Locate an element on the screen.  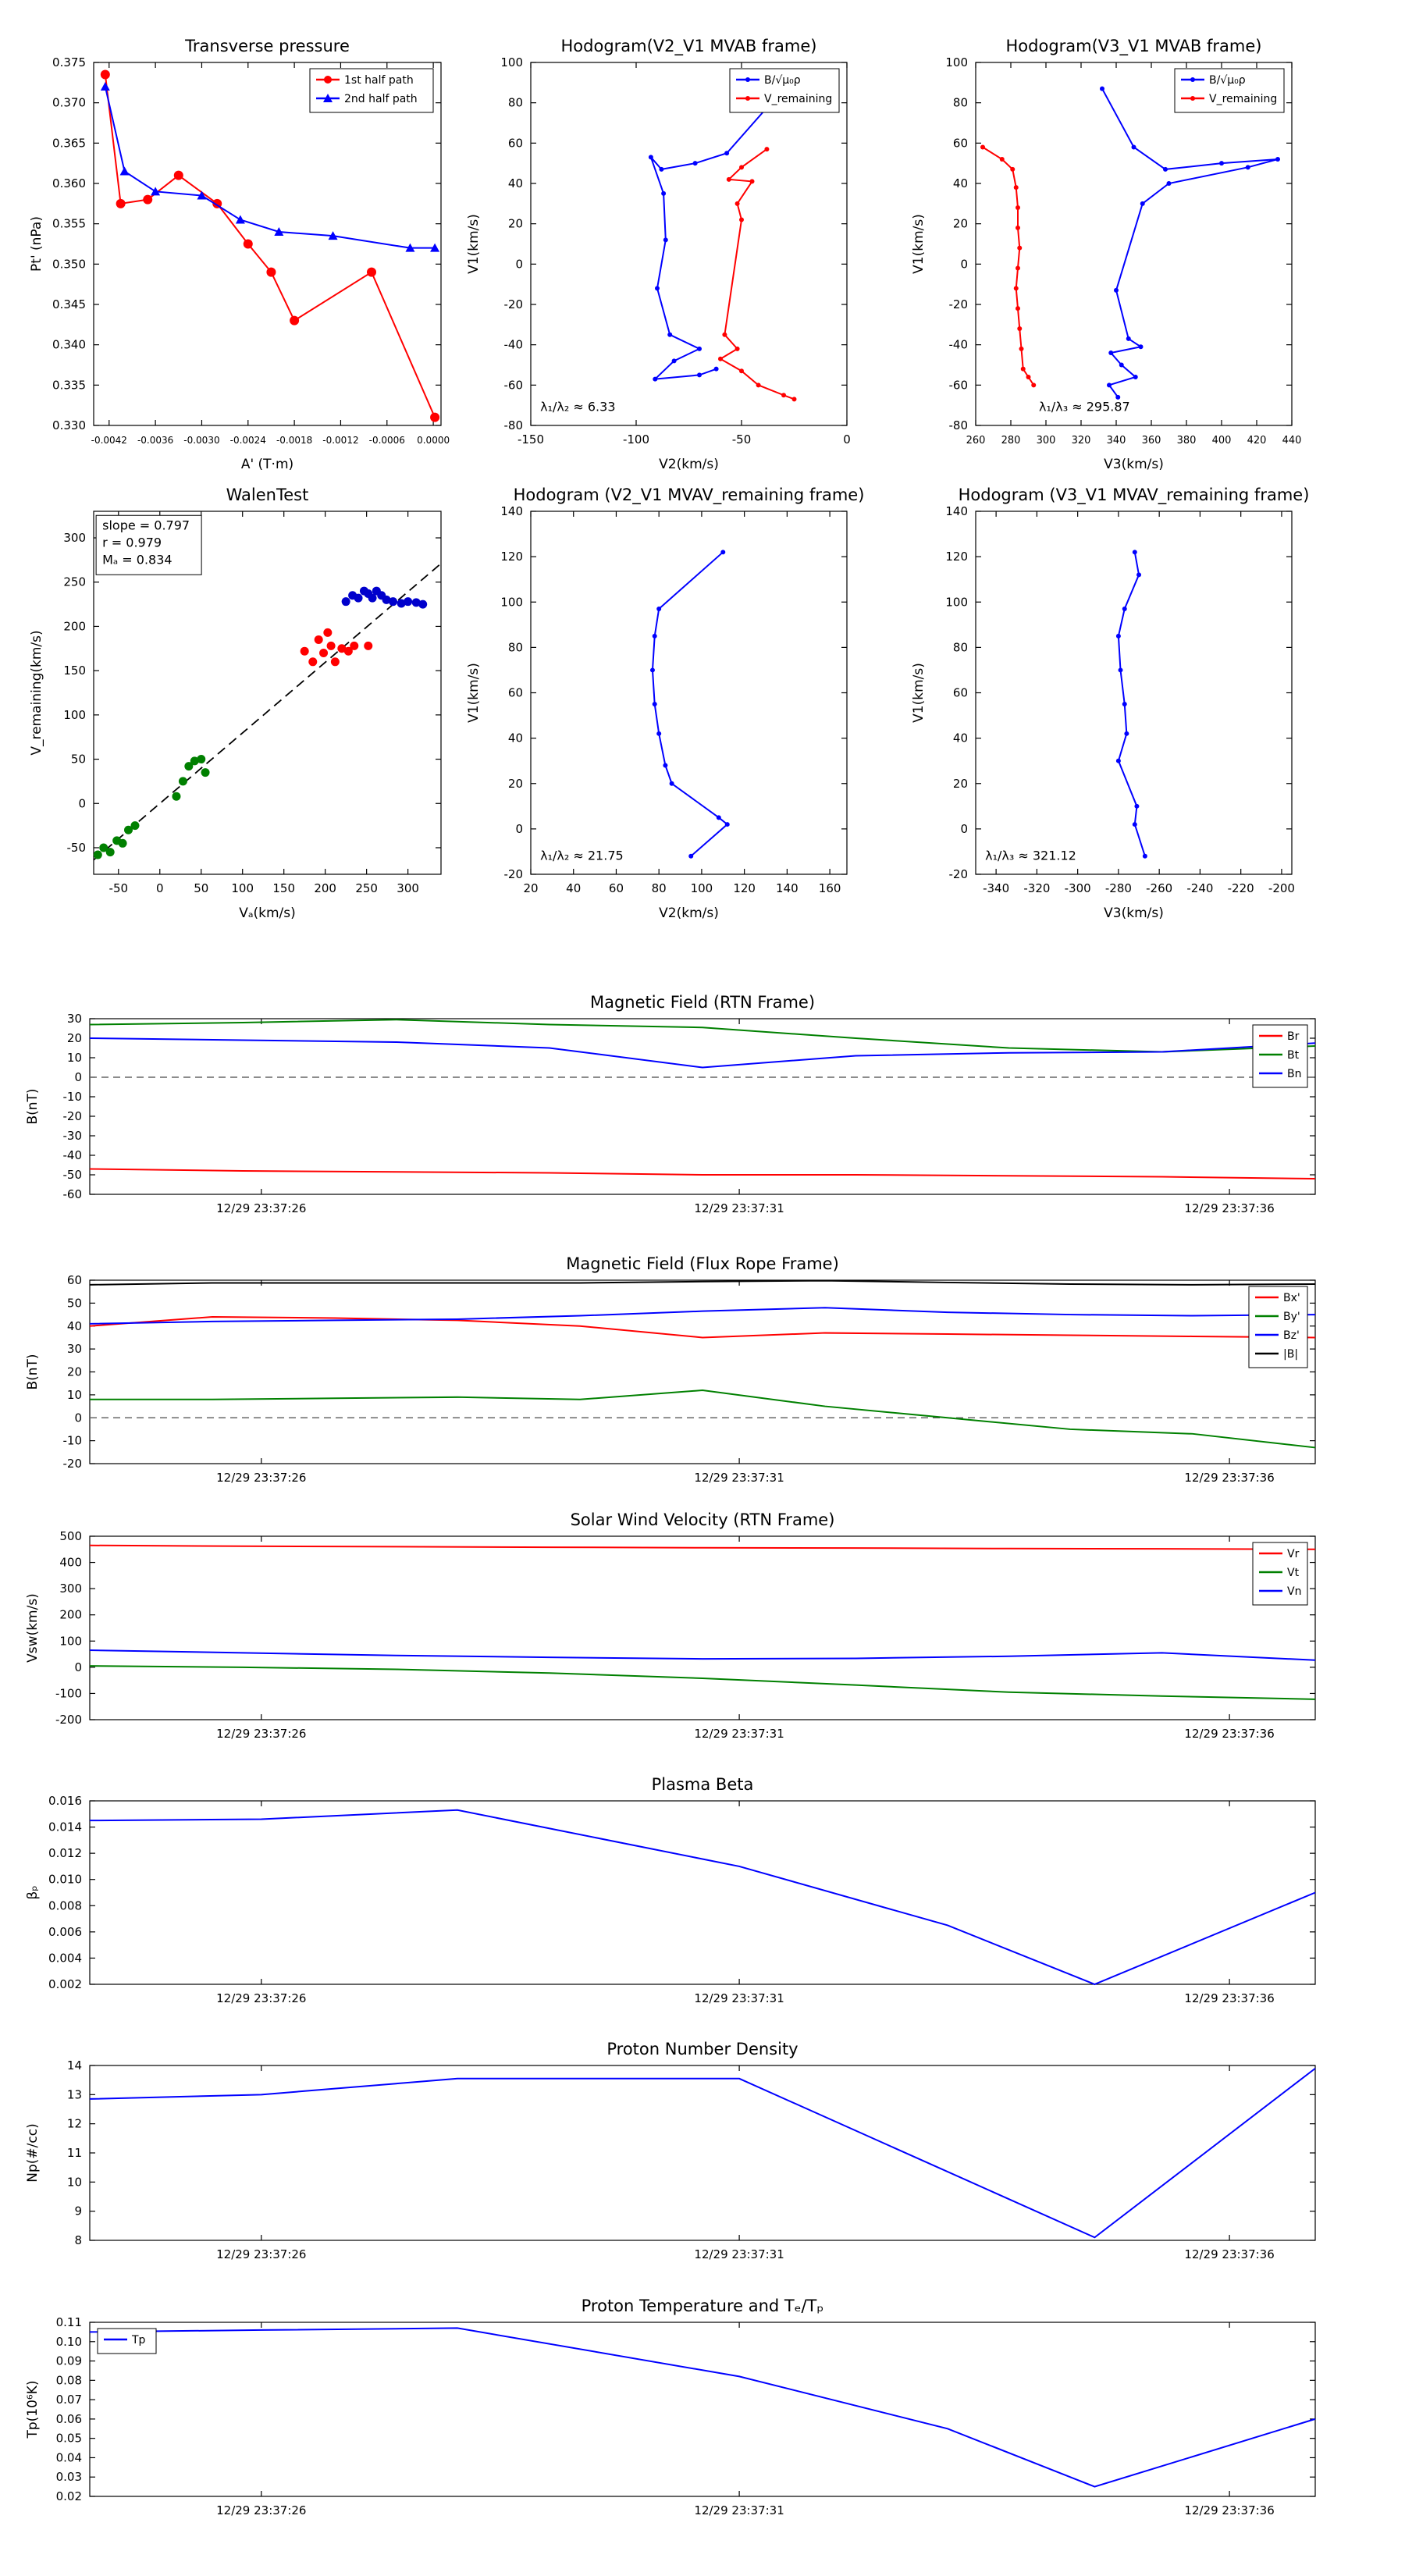
x-tick-label: -0.0030 is located at coordinates (201, 440).